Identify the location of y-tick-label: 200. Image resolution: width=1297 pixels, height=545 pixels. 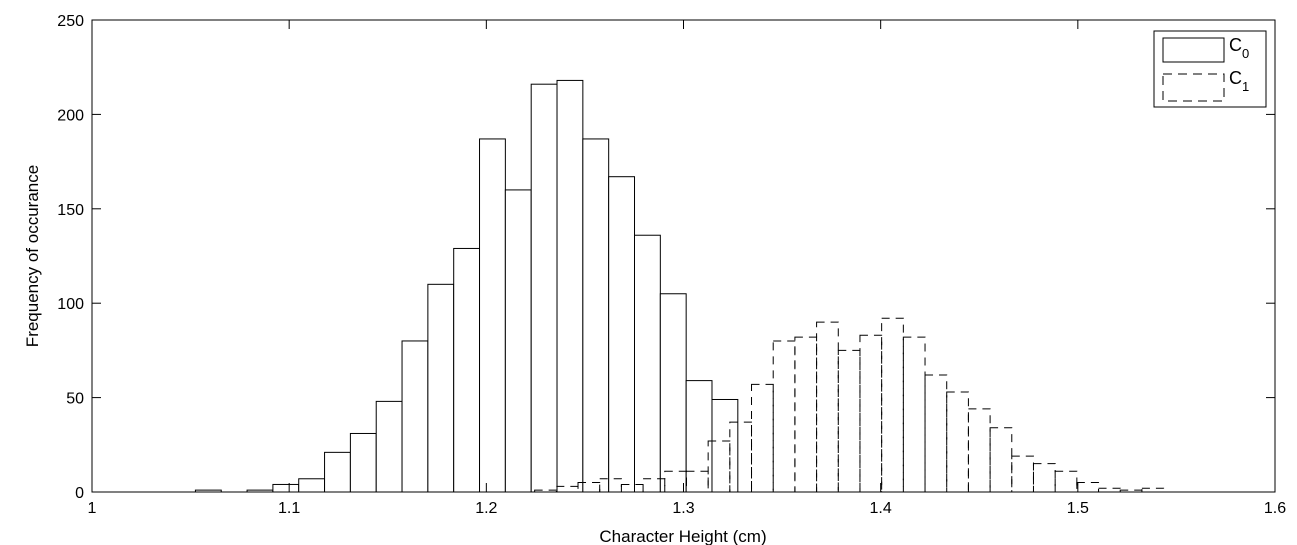
(70, 115).